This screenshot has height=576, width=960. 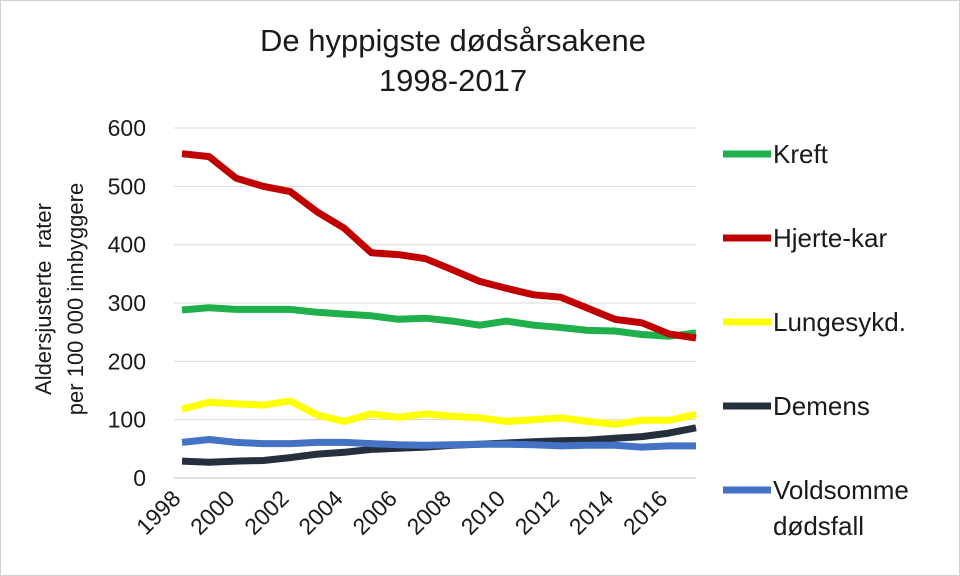 What do you see at coordinates (320, 512) in the screenshot?
I see `x-tick-label: 2004` at bounding box center [320, 512].